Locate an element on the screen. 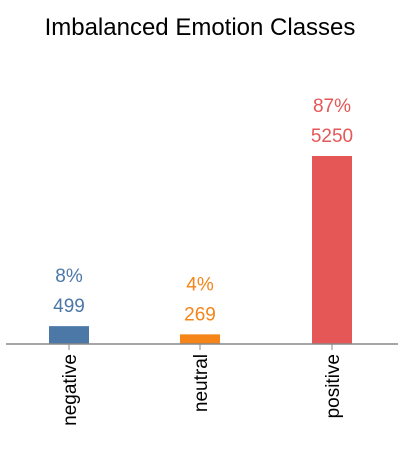 Image resolution: width=411 pixels, height=460 pixels. percent-label-positive: 87% is located at coordinates (332, 106).